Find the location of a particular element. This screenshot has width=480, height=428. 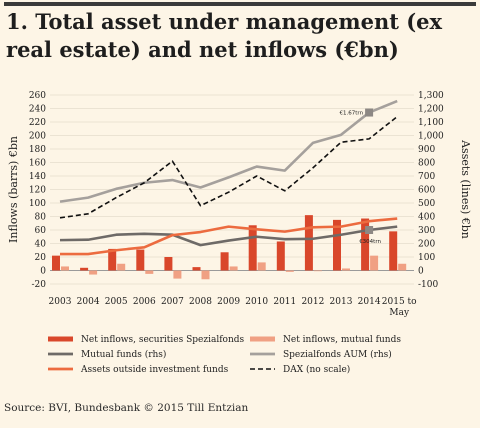

right-tick-label: 200 is located at coordinates (426, 245).